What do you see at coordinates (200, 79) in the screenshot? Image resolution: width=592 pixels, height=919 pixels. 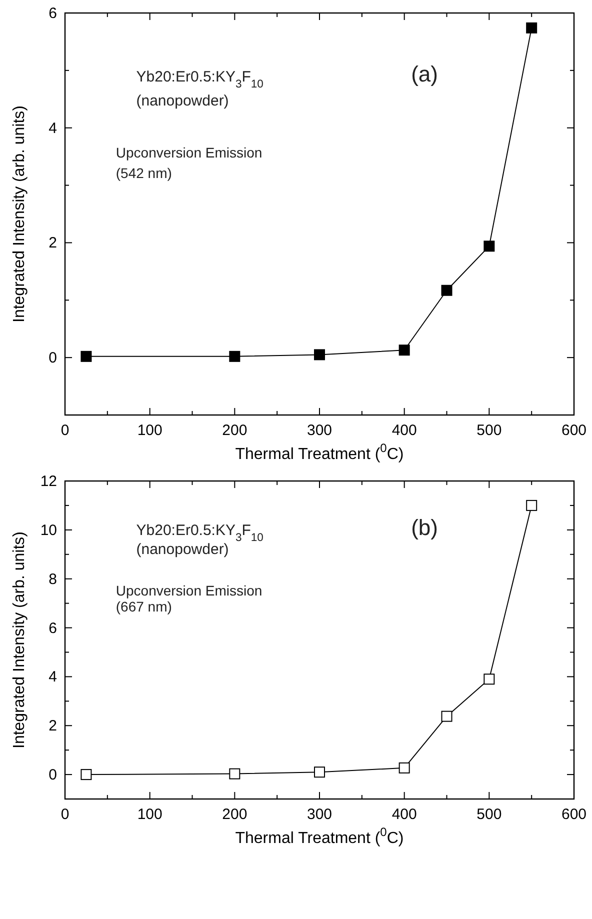 I see `annotation: Yb20:Er0.5:KY$_{3}$F$_{10}$` at bounding box center [200, 79].